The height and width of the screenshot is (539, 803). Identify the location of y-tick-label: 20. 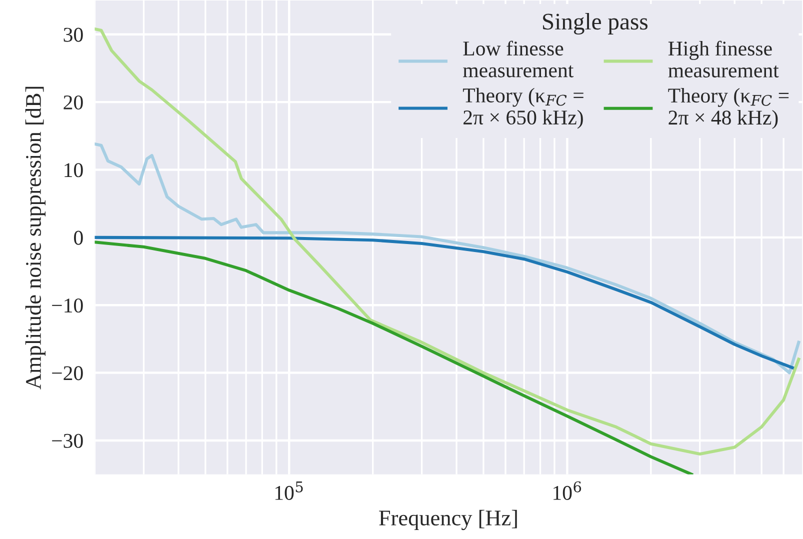
(73, 102).